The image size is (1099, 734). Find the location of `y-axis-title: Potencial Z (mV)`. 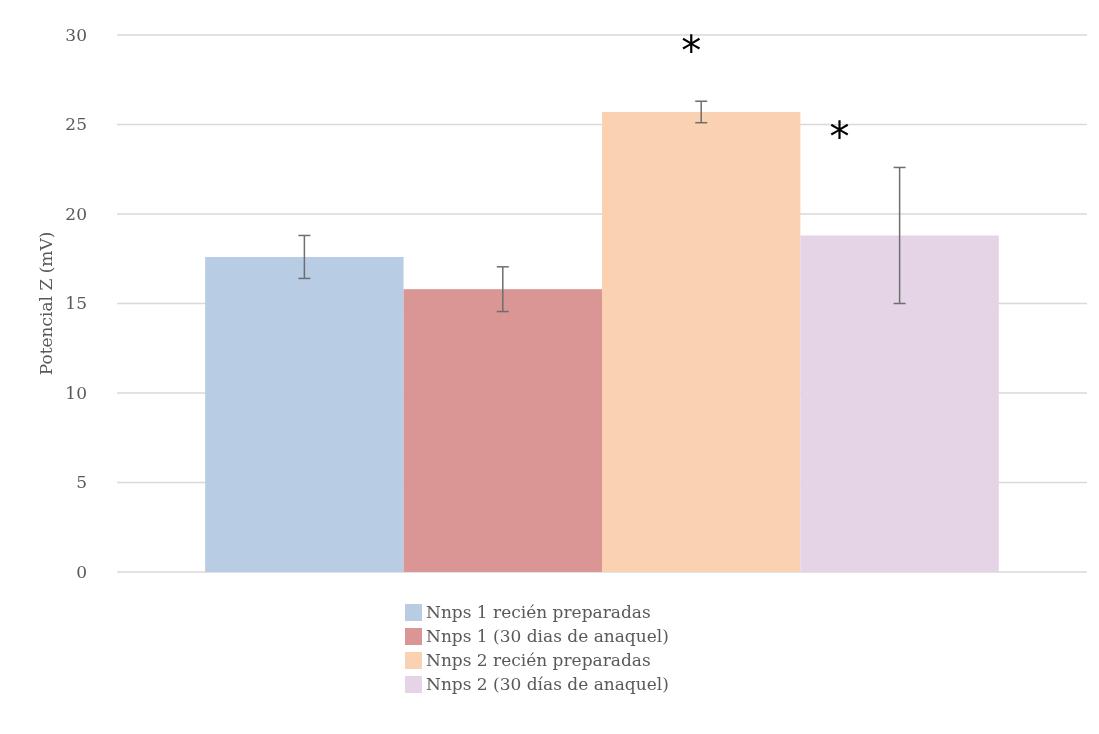

y-axis-title: Potencial Z (mV) is located at coordinates (46, 303).